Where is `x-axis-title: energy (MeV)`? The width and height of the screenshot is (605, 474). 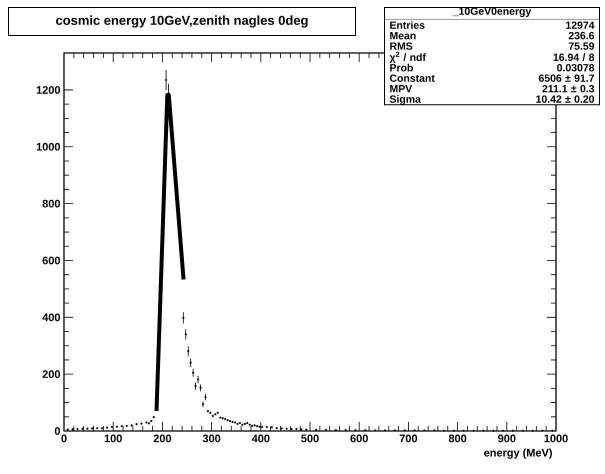 x-axis-title: energy (MeV) is located at coordinates (518, 453).